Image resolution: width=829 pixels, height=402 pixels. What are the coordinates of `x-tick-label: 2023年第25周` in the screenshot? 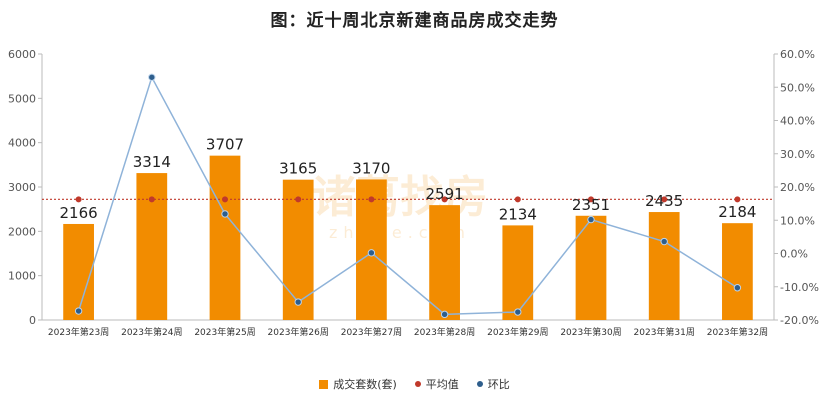 It's located at (224, 332).